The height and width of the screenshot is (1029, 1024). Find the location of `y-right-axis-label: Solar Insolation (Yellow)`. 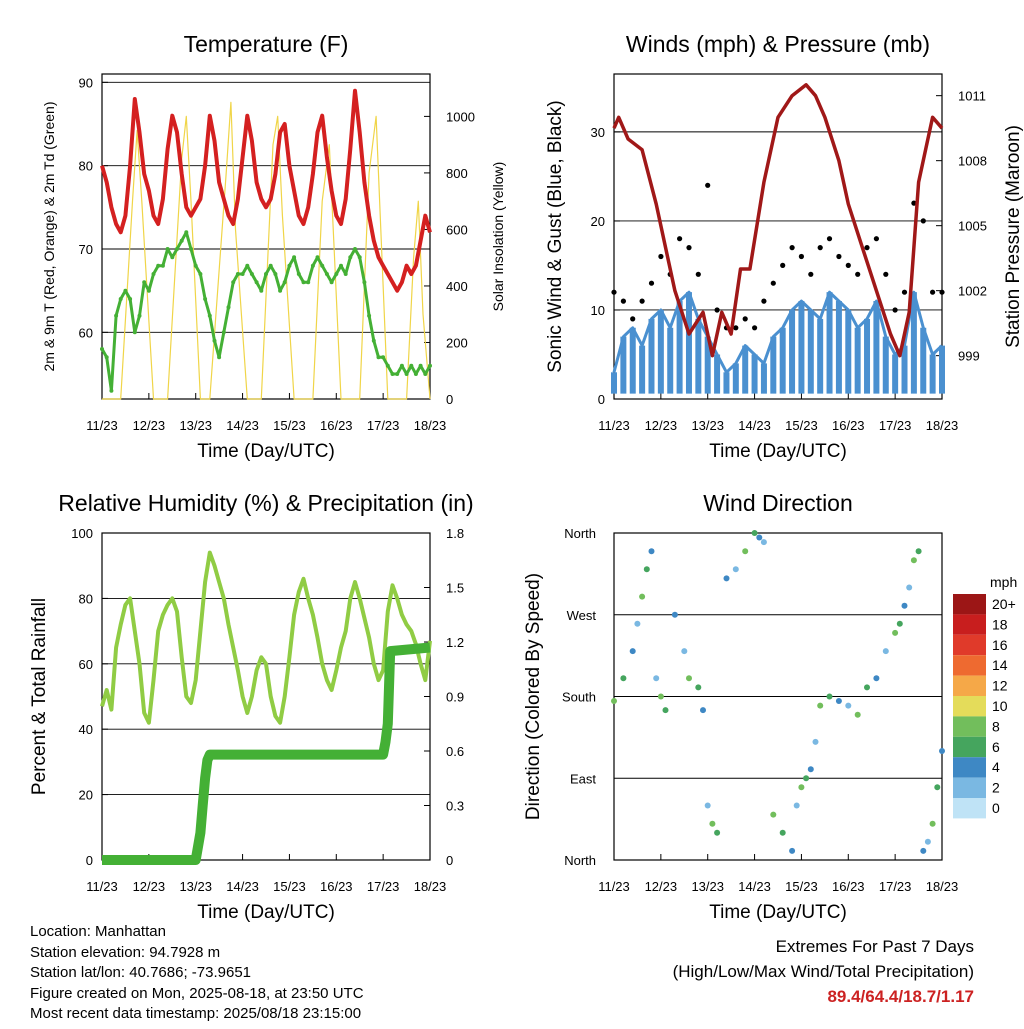

y-right-axis-label: Solar Insolation (Yellow) is located at coordinates (498, 237).